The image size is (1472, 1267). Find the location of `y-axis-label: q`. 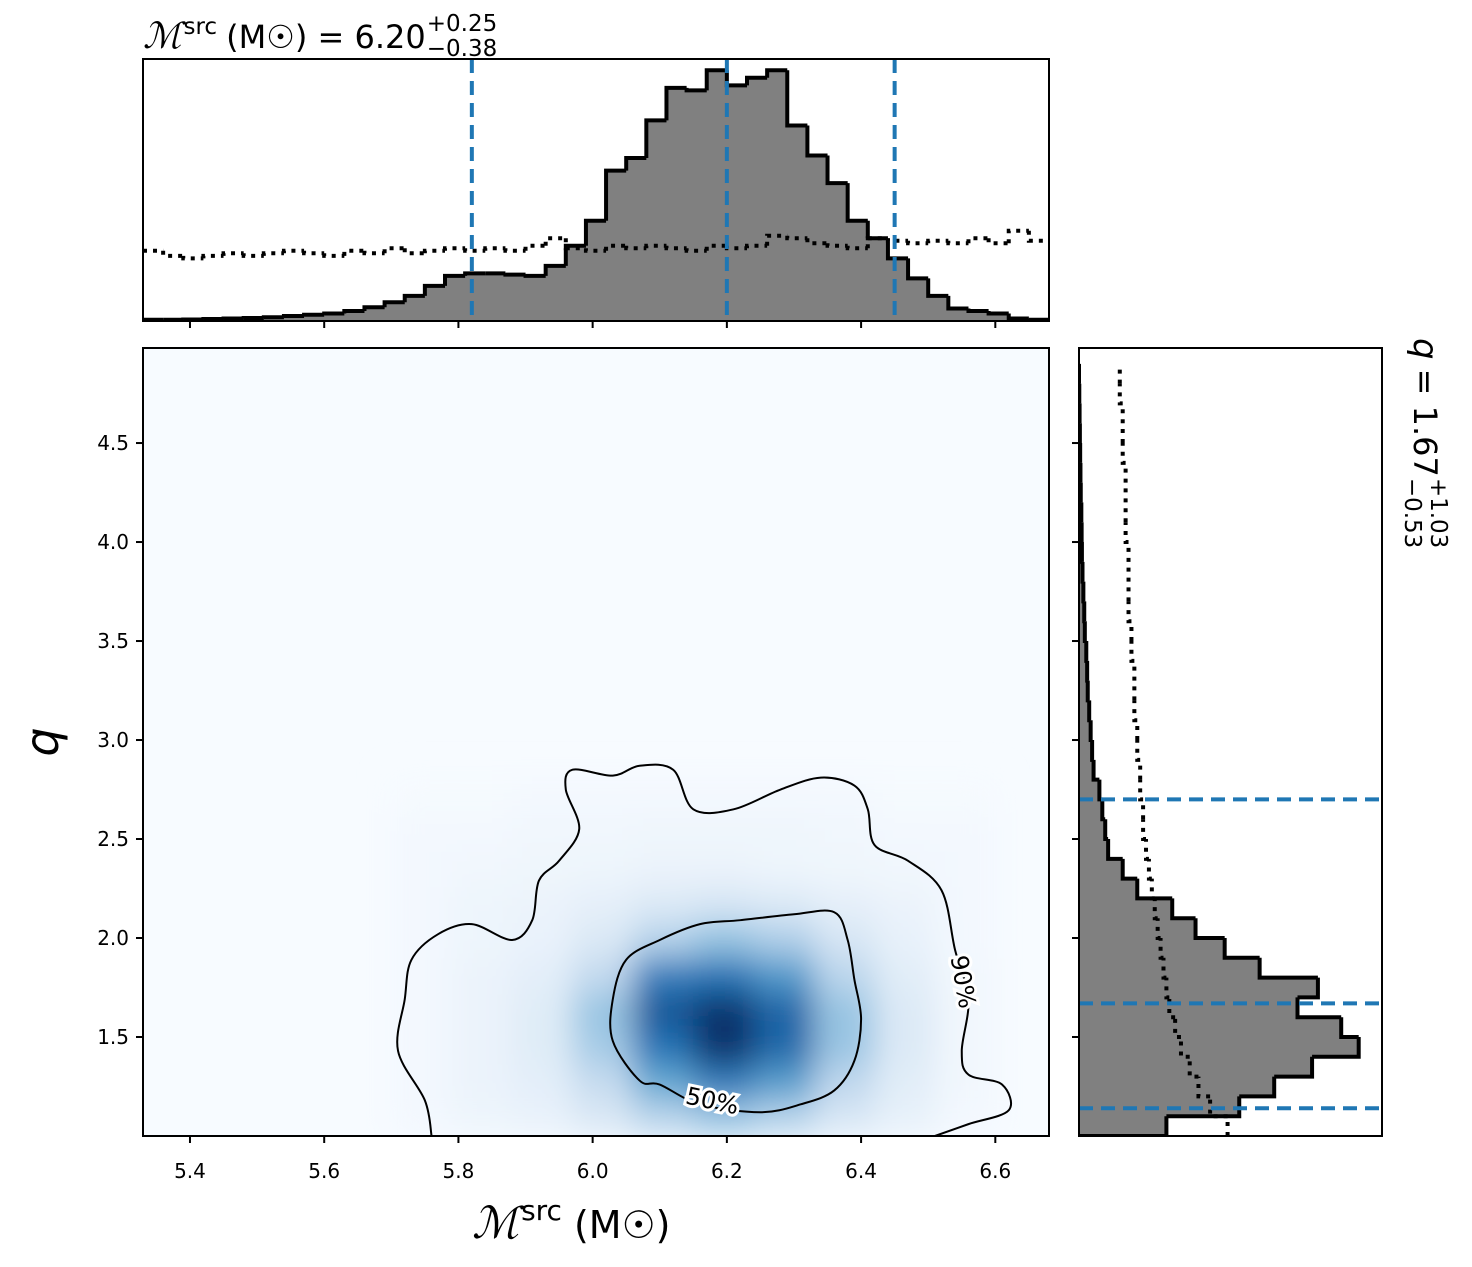

y-axis-label: q is located at coordinates (42, 741).